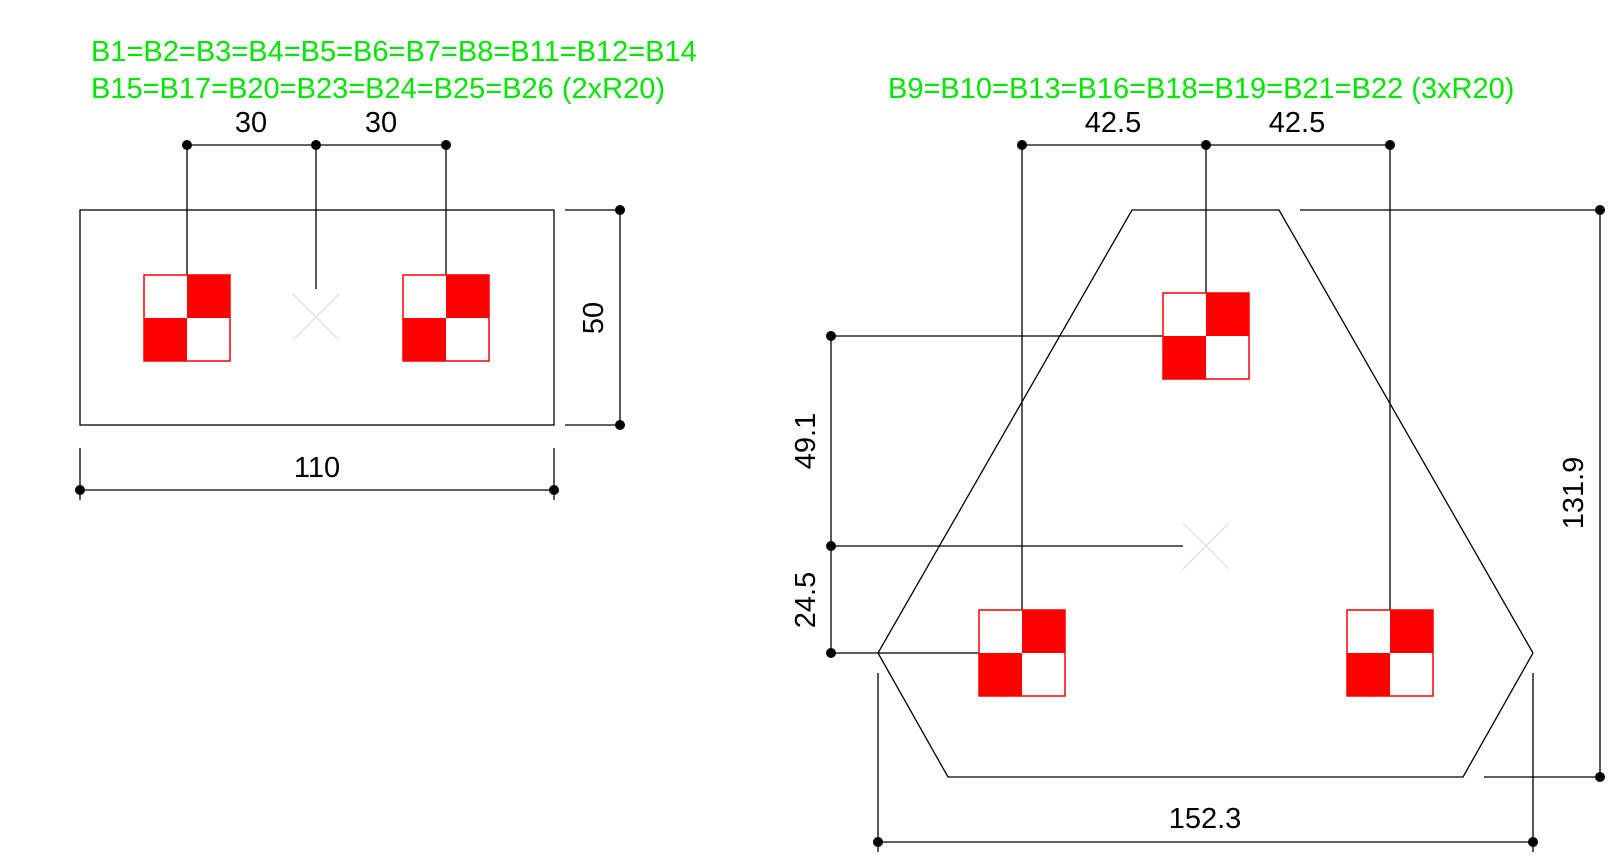 The height and width of the screenshot is (861, 1618). I want to click on right-dim-lower-offset: 24.5, so click(806, 600).